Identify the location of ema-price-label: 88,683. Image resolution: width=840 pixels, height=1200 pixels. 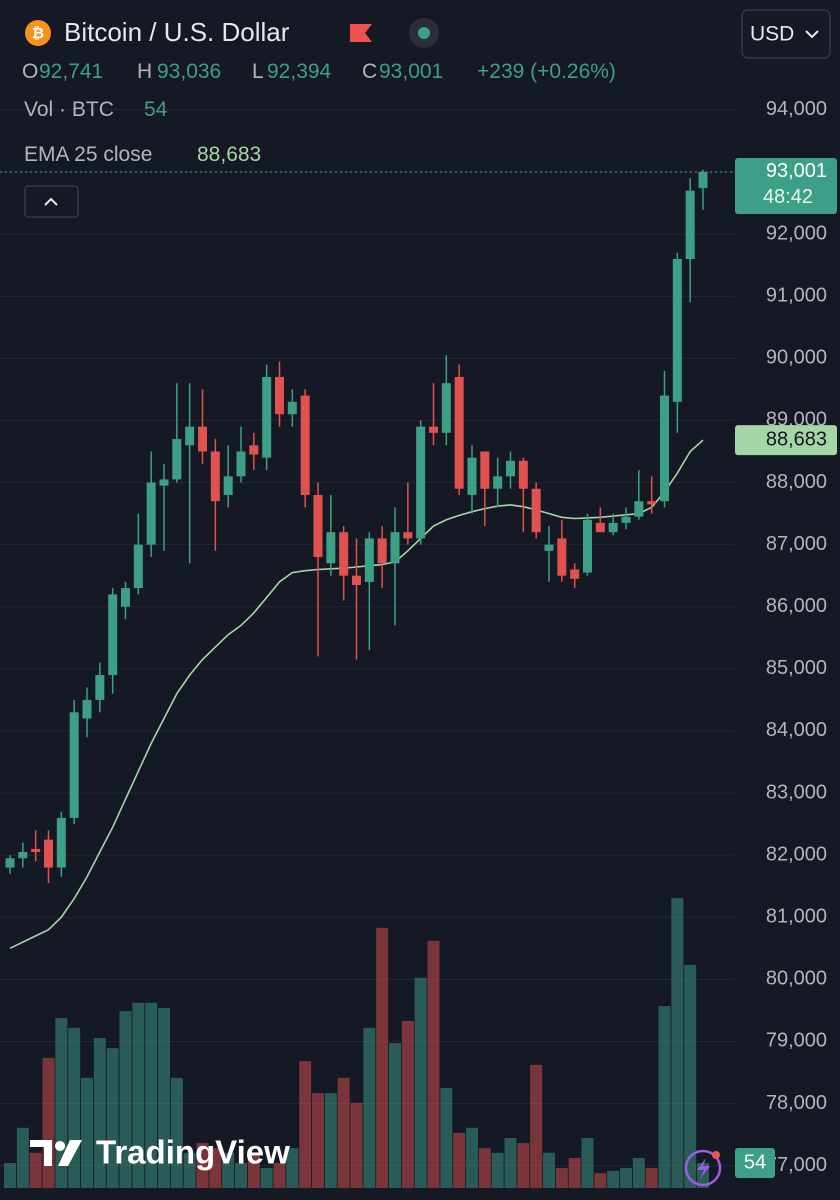
(796, 439).